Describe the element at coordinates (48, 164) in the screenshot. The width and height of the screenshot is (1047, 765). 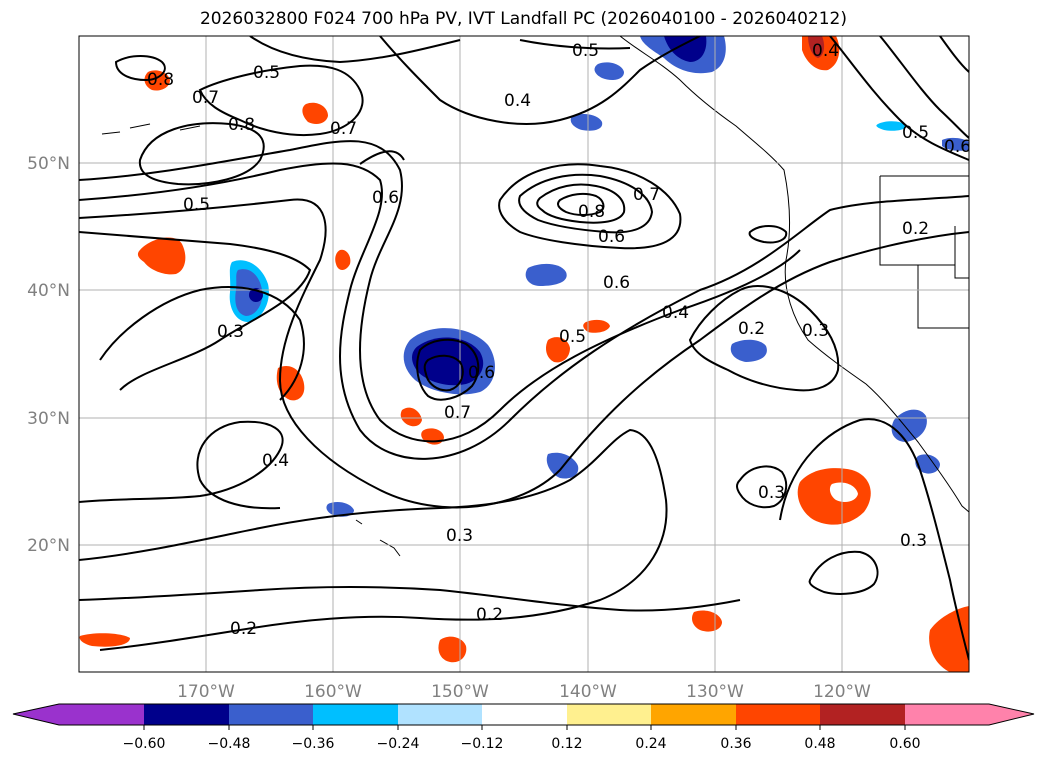
I see `lat-label: 50°N` at that location.